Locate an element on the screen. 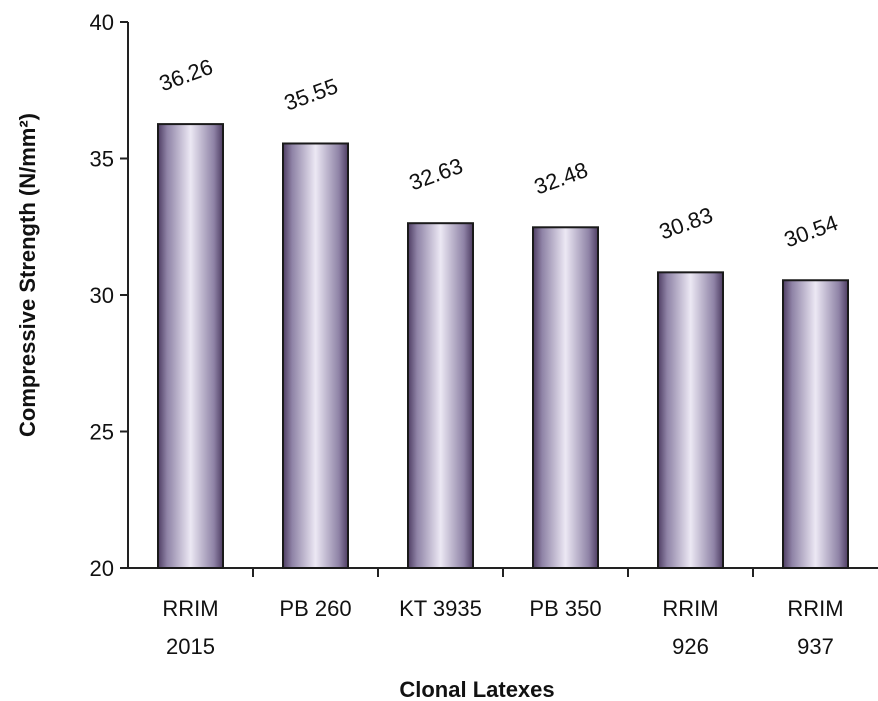 This screenshot has width=878, height=701. data-label: 36.26 is located at coordinates (186, 75).